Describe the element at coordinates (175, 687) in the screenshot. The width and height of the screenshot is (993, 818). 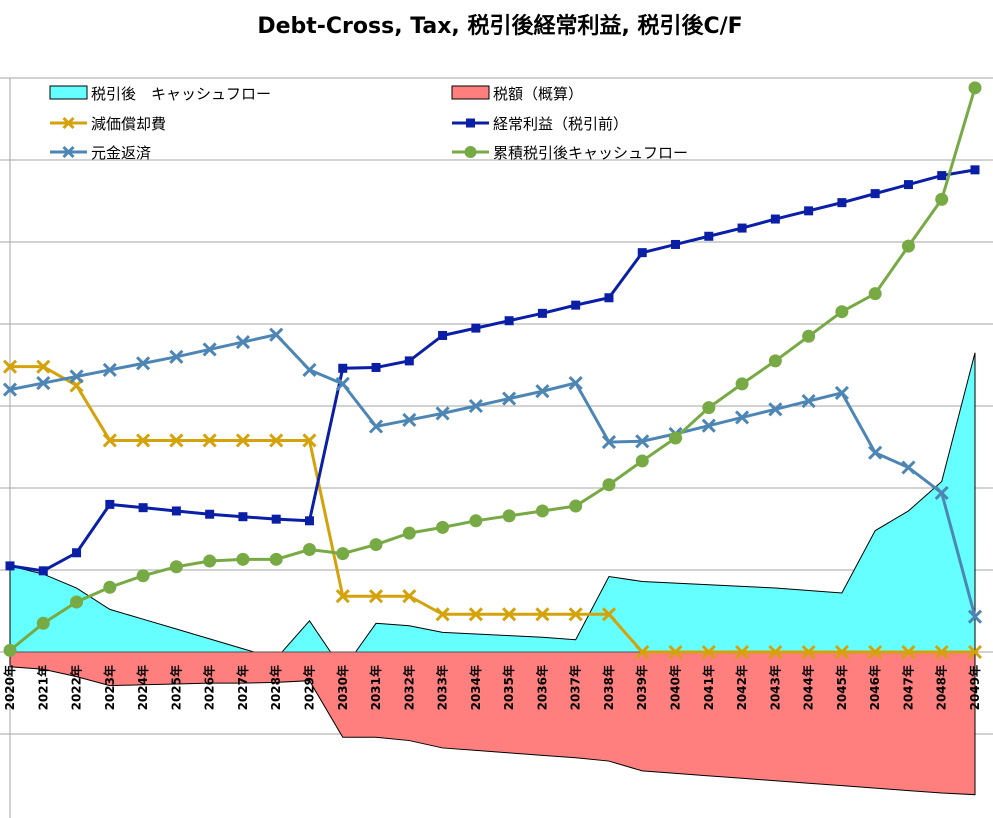
I see `x-tick-label: 2025年` at that location.